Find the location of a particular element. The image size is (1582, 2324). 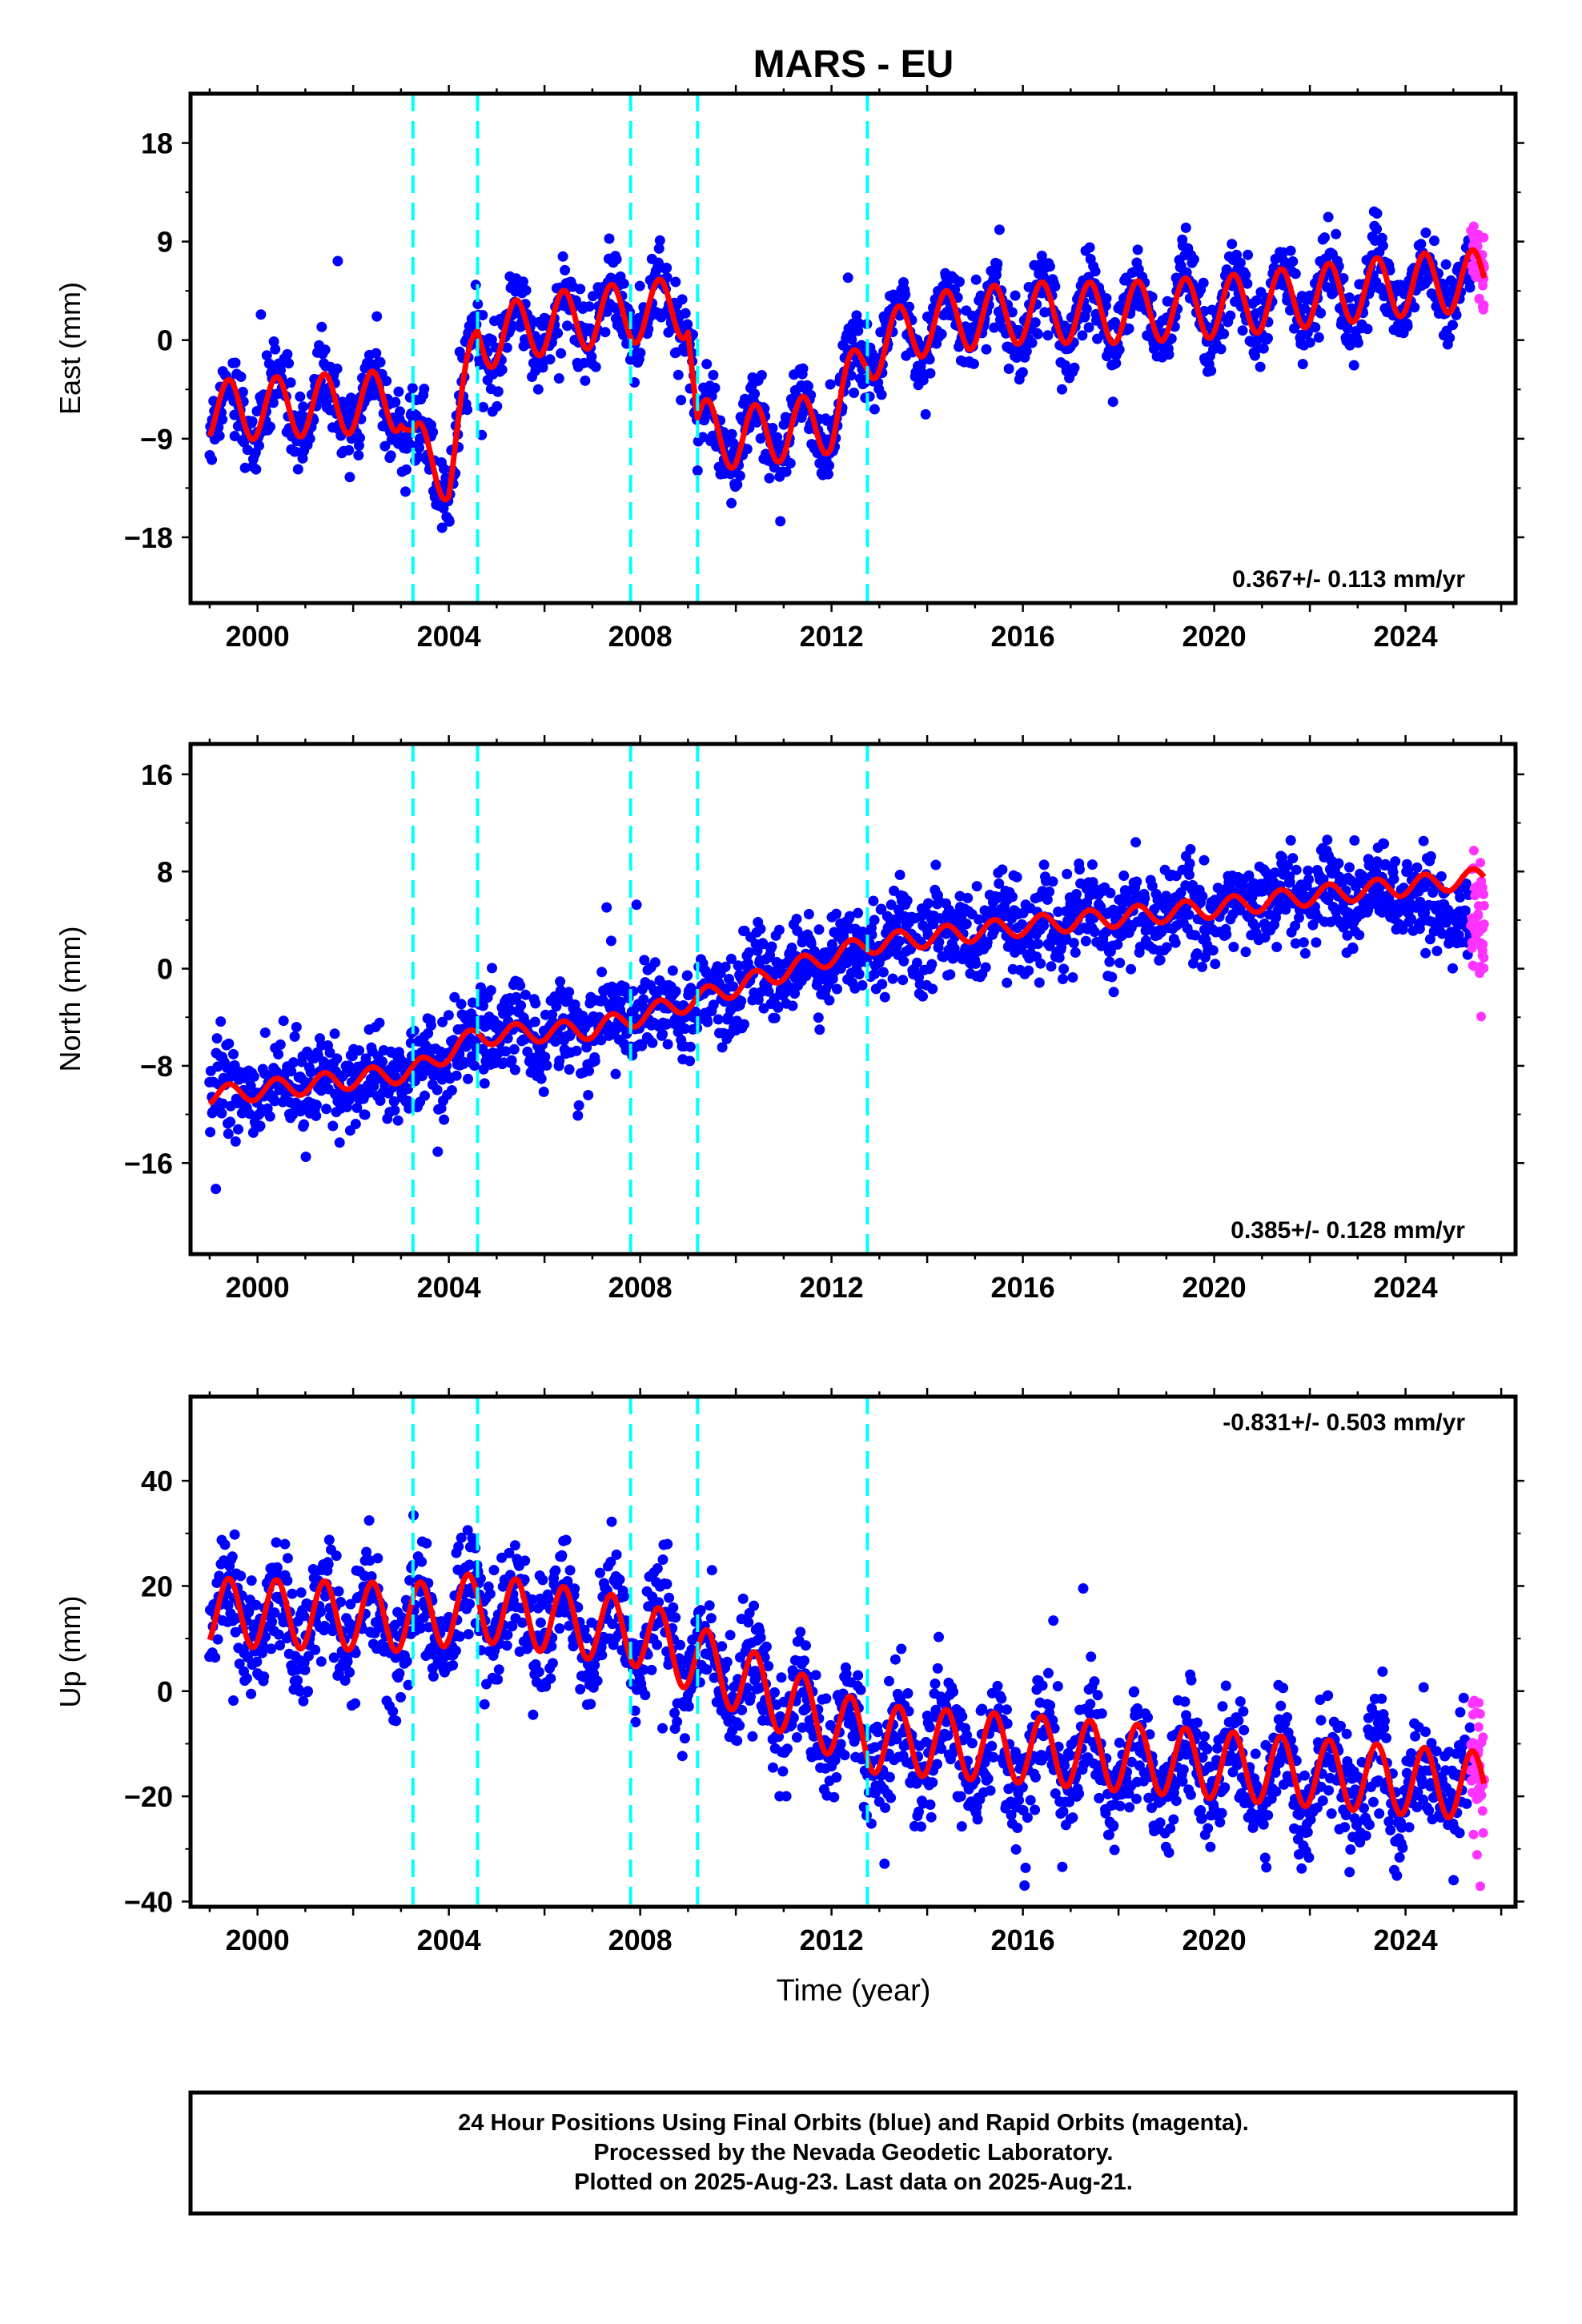

north-x-tick-label: 2016 is located at coordinates (1023, 1287).